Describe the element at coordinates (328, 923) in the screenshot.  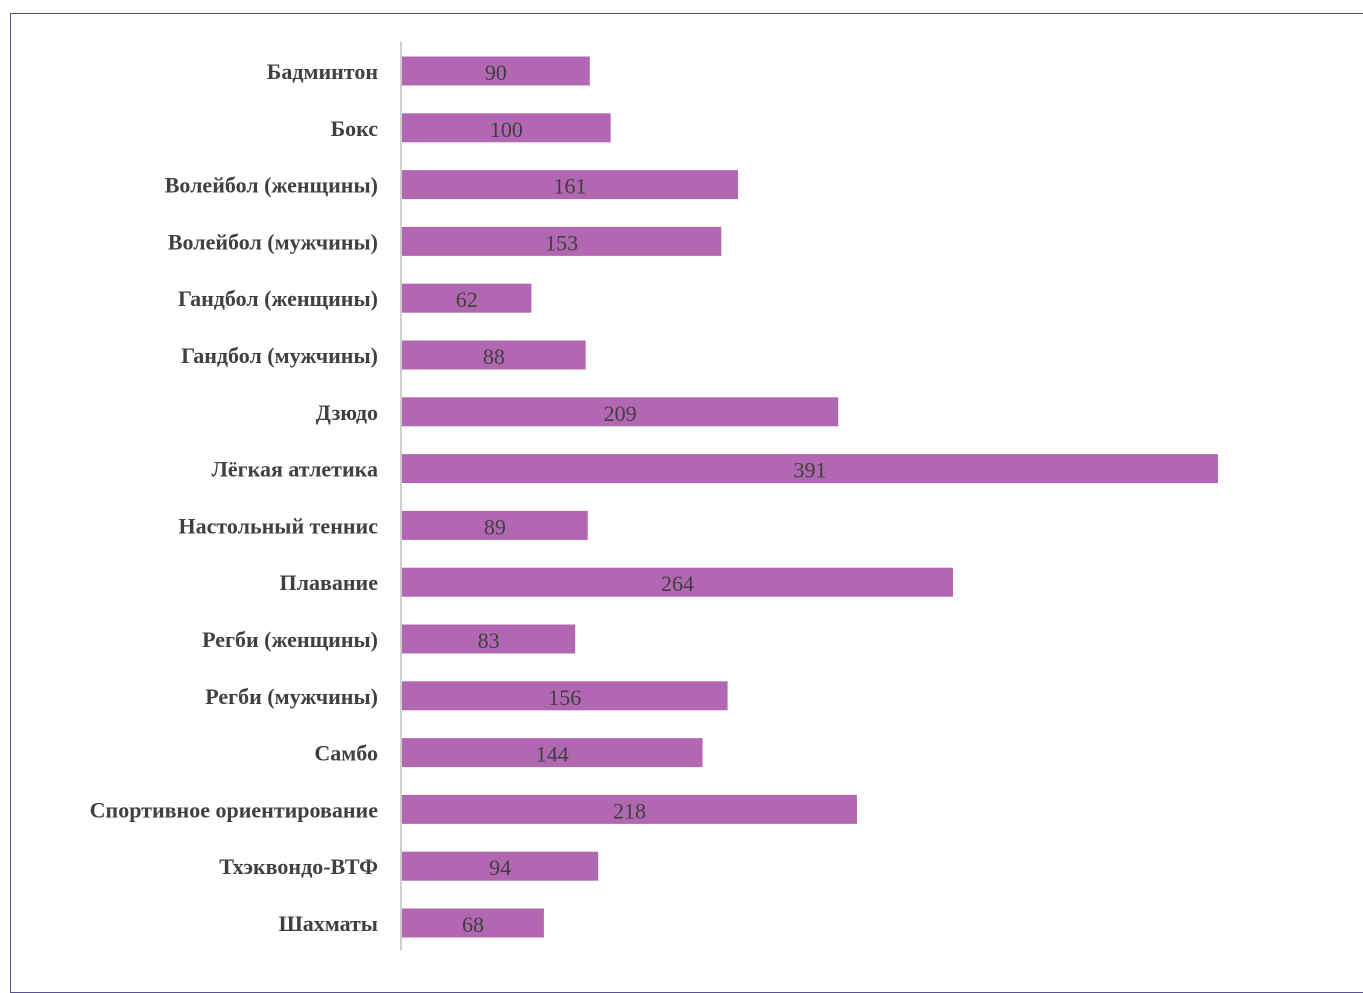
I see `category-label: Шахматы` at that location.